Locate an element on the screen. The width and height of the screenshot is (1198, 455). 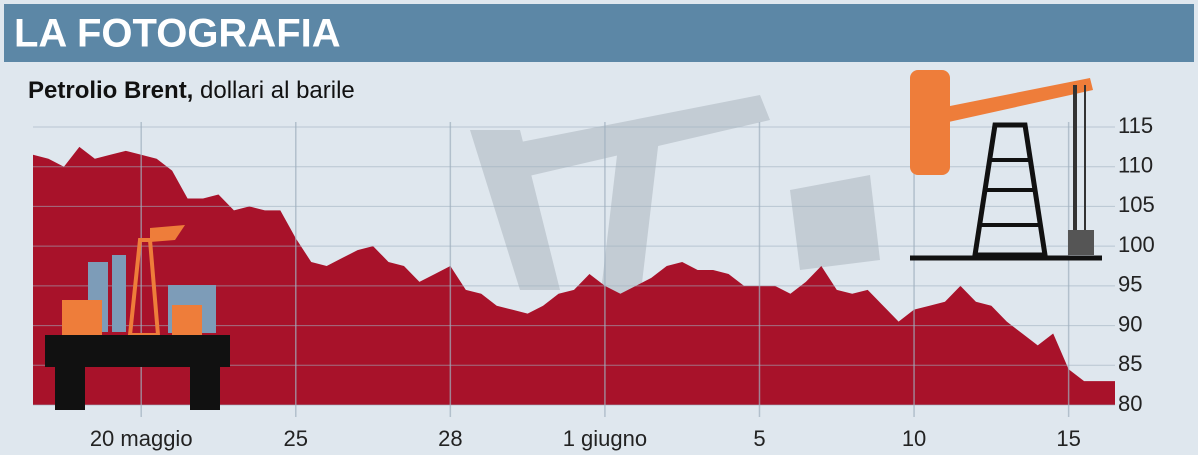
y-tick-label: 85 is located at coordinates (1130, 363).